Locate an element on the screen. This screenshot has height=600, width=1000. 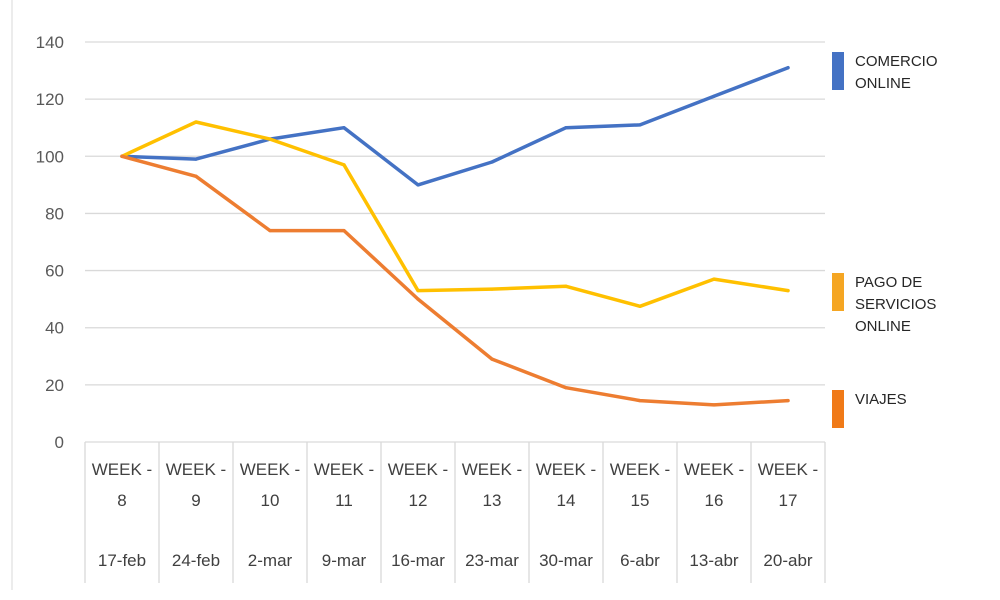
y-tick-label: 0 is located at coordinates (59, 442).